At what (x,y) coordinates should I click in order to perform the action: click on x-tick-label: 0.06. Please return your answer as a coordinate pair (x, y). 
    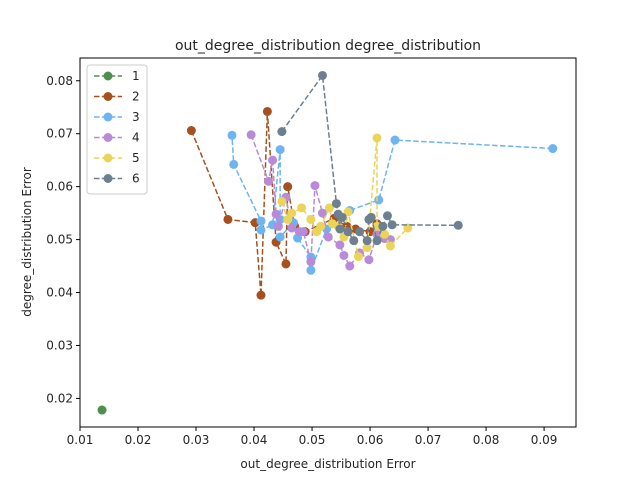
    Looking at the image, I should click on (370, 440).